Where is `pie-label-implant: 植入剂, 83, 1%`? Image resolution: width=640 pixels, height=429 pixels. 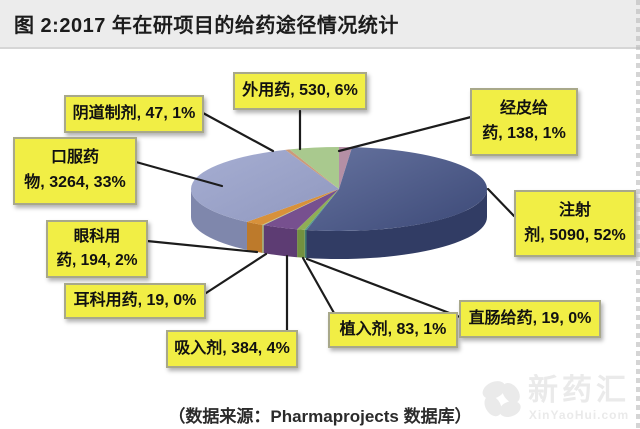 pie-label-implant: 植入剂, 83, 1% is located at coordinates (393, 330).